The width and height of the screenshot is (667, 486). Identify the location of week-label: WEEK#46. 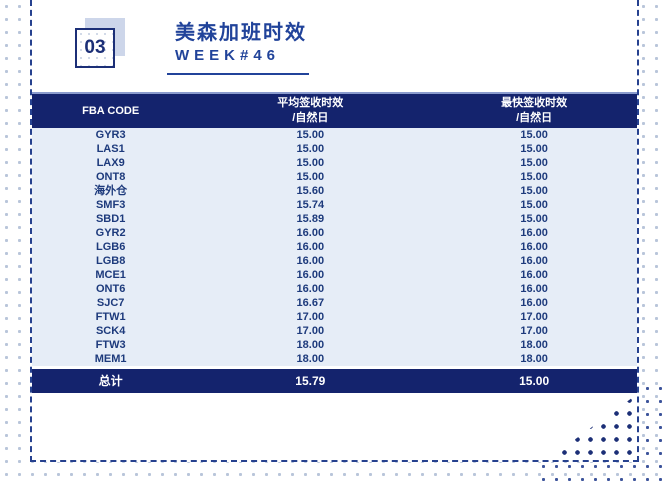
(228, 55).